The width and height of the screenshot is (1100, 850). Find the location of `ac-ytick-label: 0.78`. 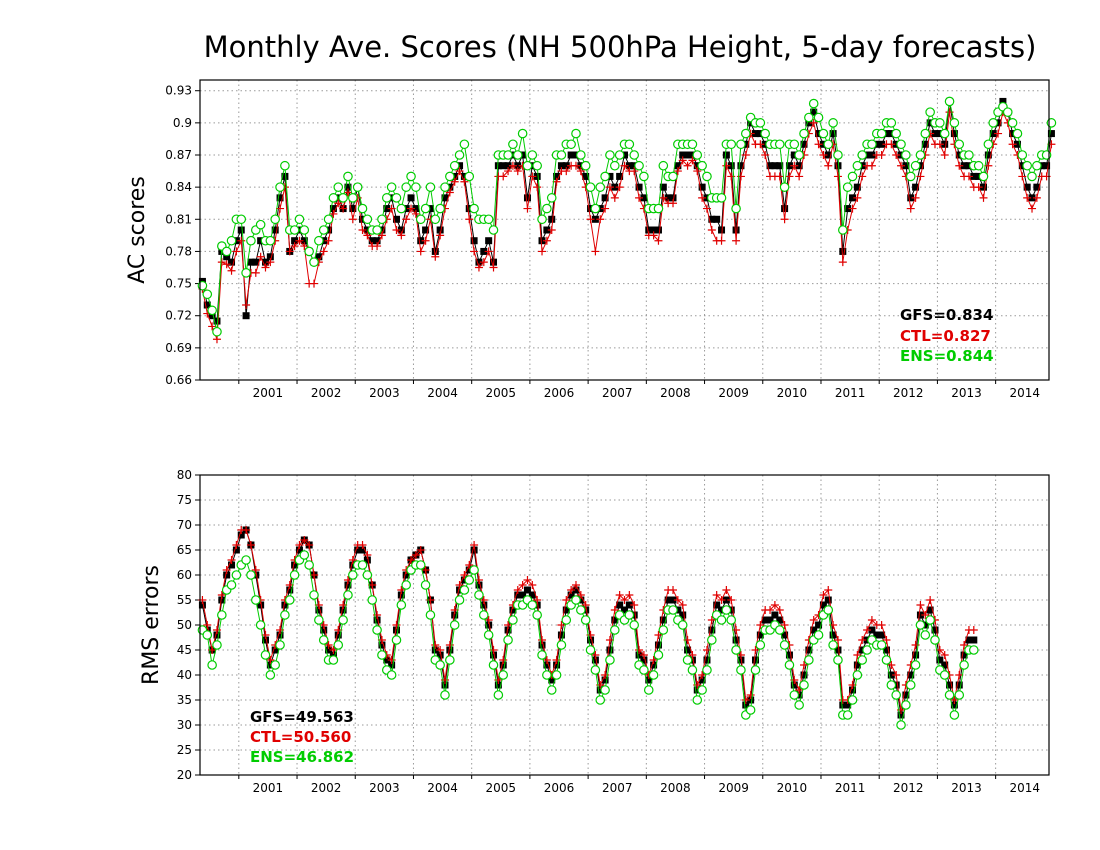

ac-ytick-label: 0.78 is located at coordinates (178, 251).